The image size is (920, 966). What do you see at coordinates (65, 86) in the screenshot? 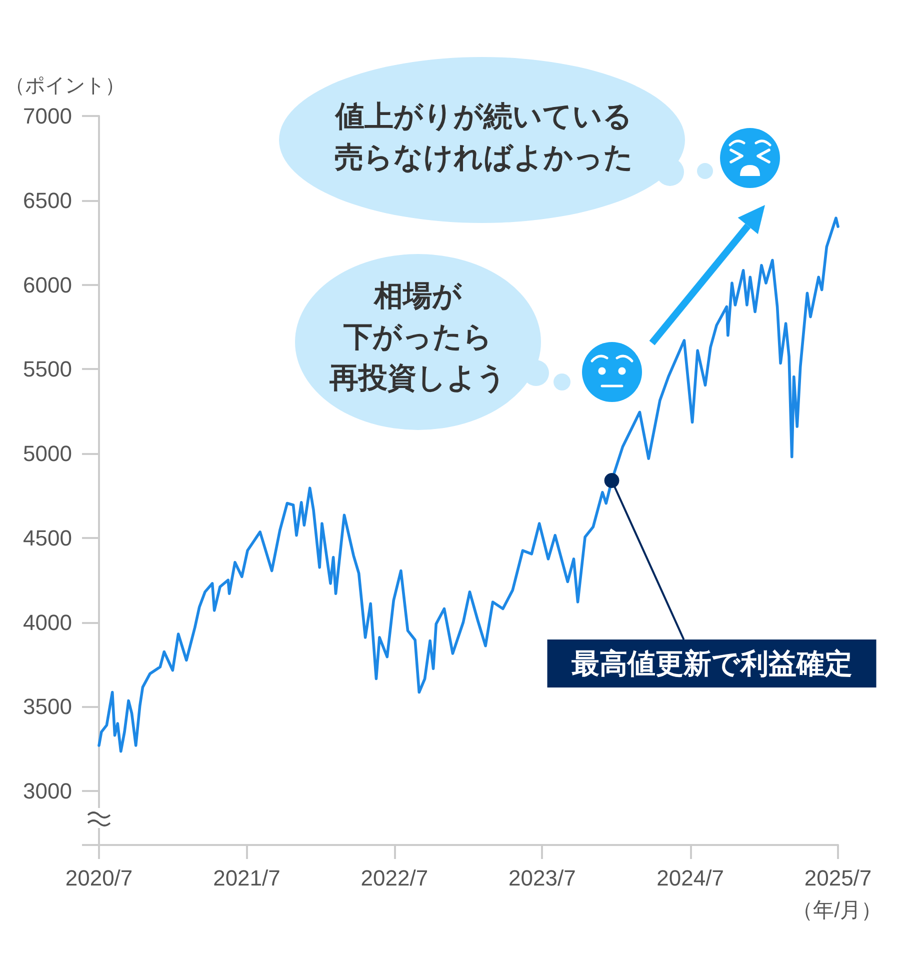
I see `y-axis-title: （ポイント）` at bounding box center [65, 86].